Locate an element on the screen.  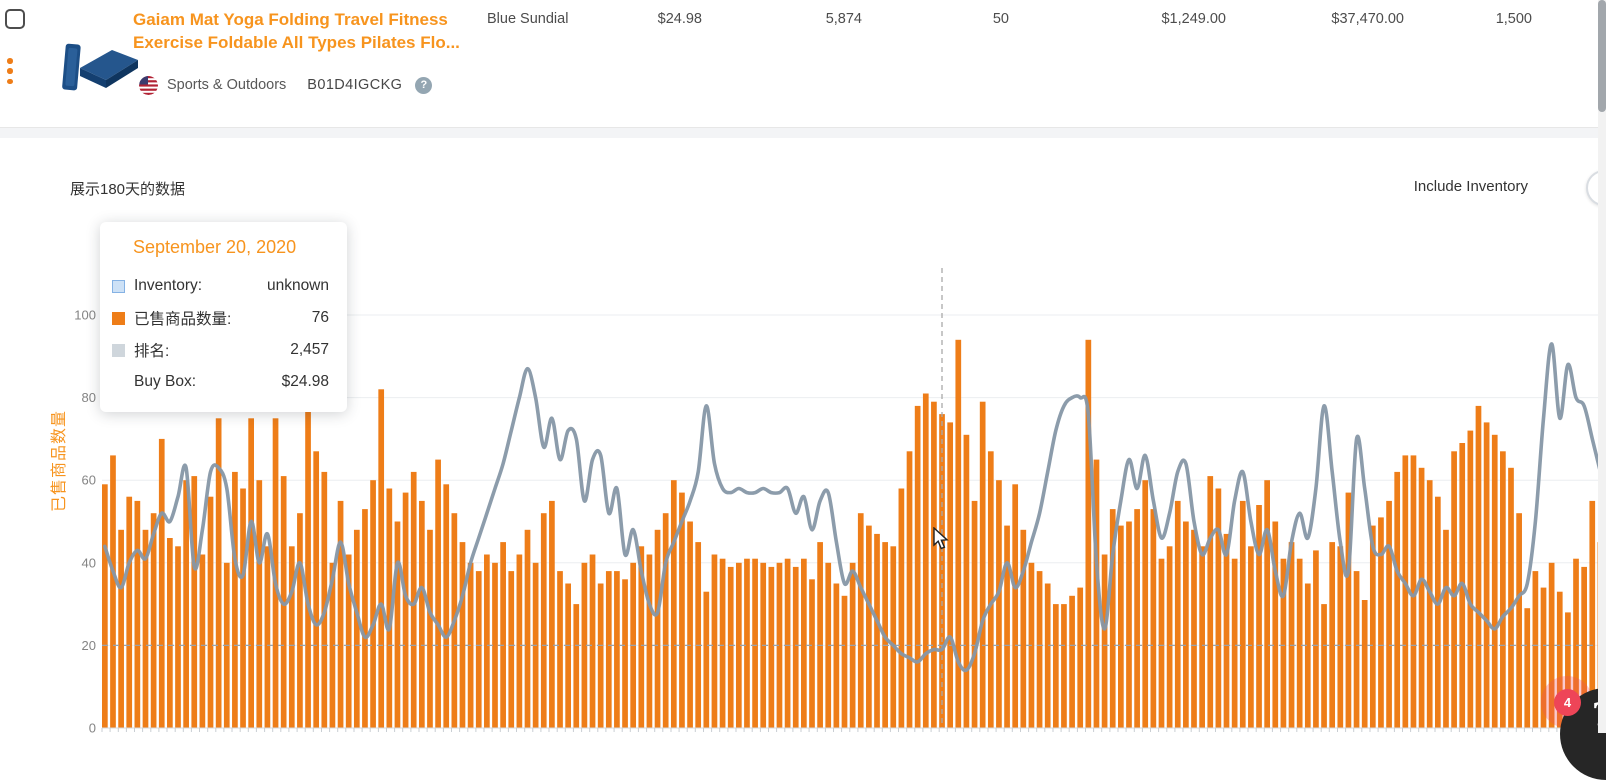
us-flag-icon is located at coordinates (148, 85).